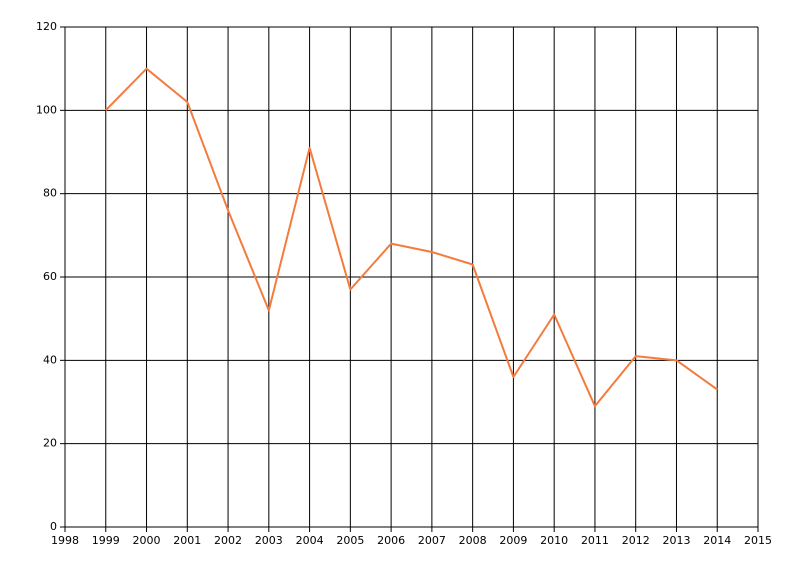 Image resolution: width=800 pixels, height=576 pixels. Describe the element at coordinates (758, 540) in the screenshot. I see `x-tick-label: 2015` at that location.